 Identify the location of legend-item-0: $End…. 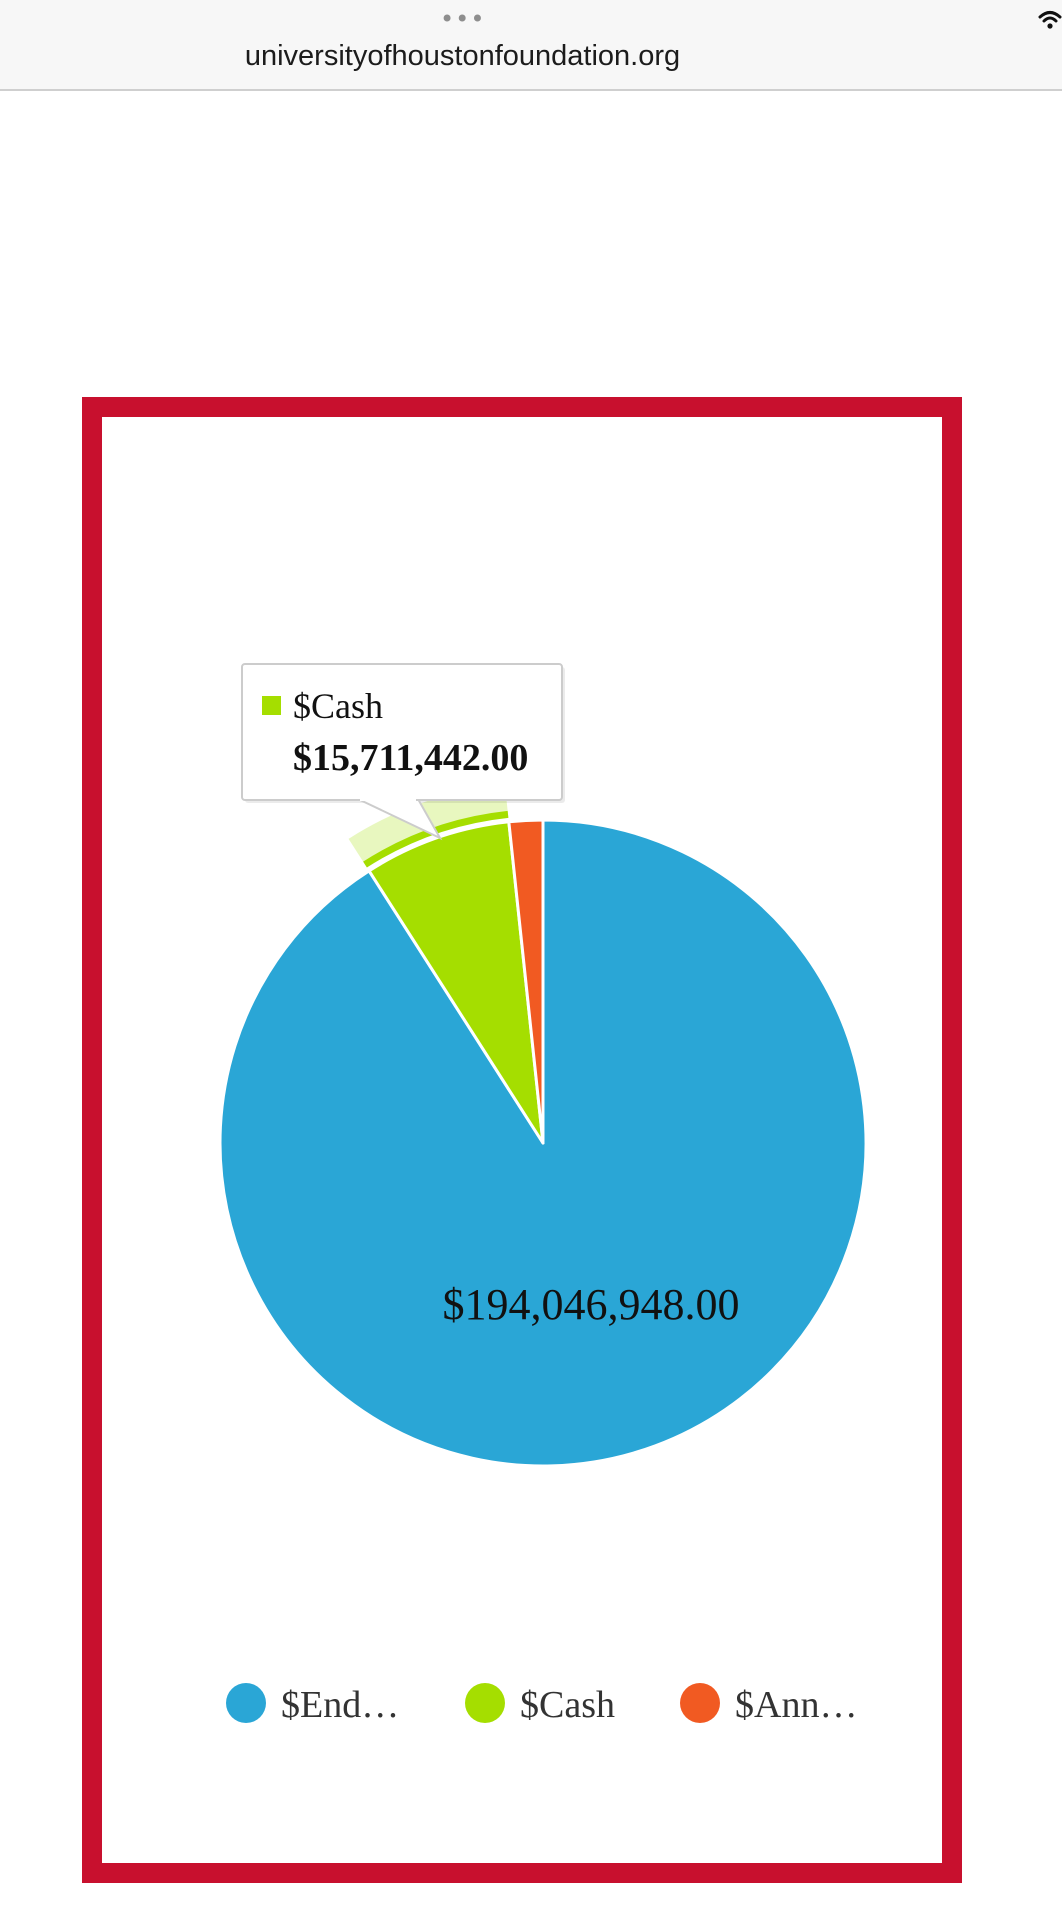
(312, 1704).